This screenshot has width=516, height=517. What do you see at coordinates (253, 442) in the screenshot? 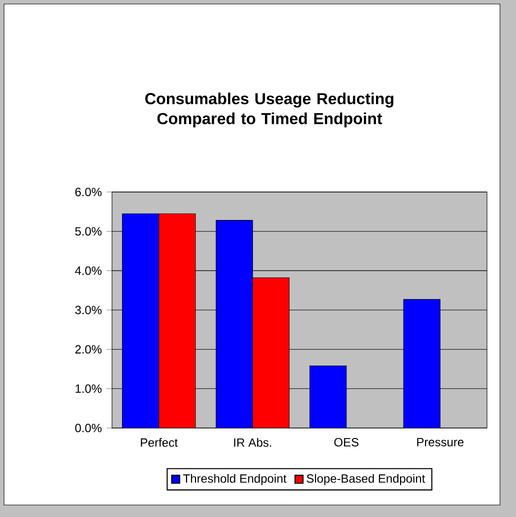
I see `x-tick-label: IR Abs.` at bounding box center [253, 442].